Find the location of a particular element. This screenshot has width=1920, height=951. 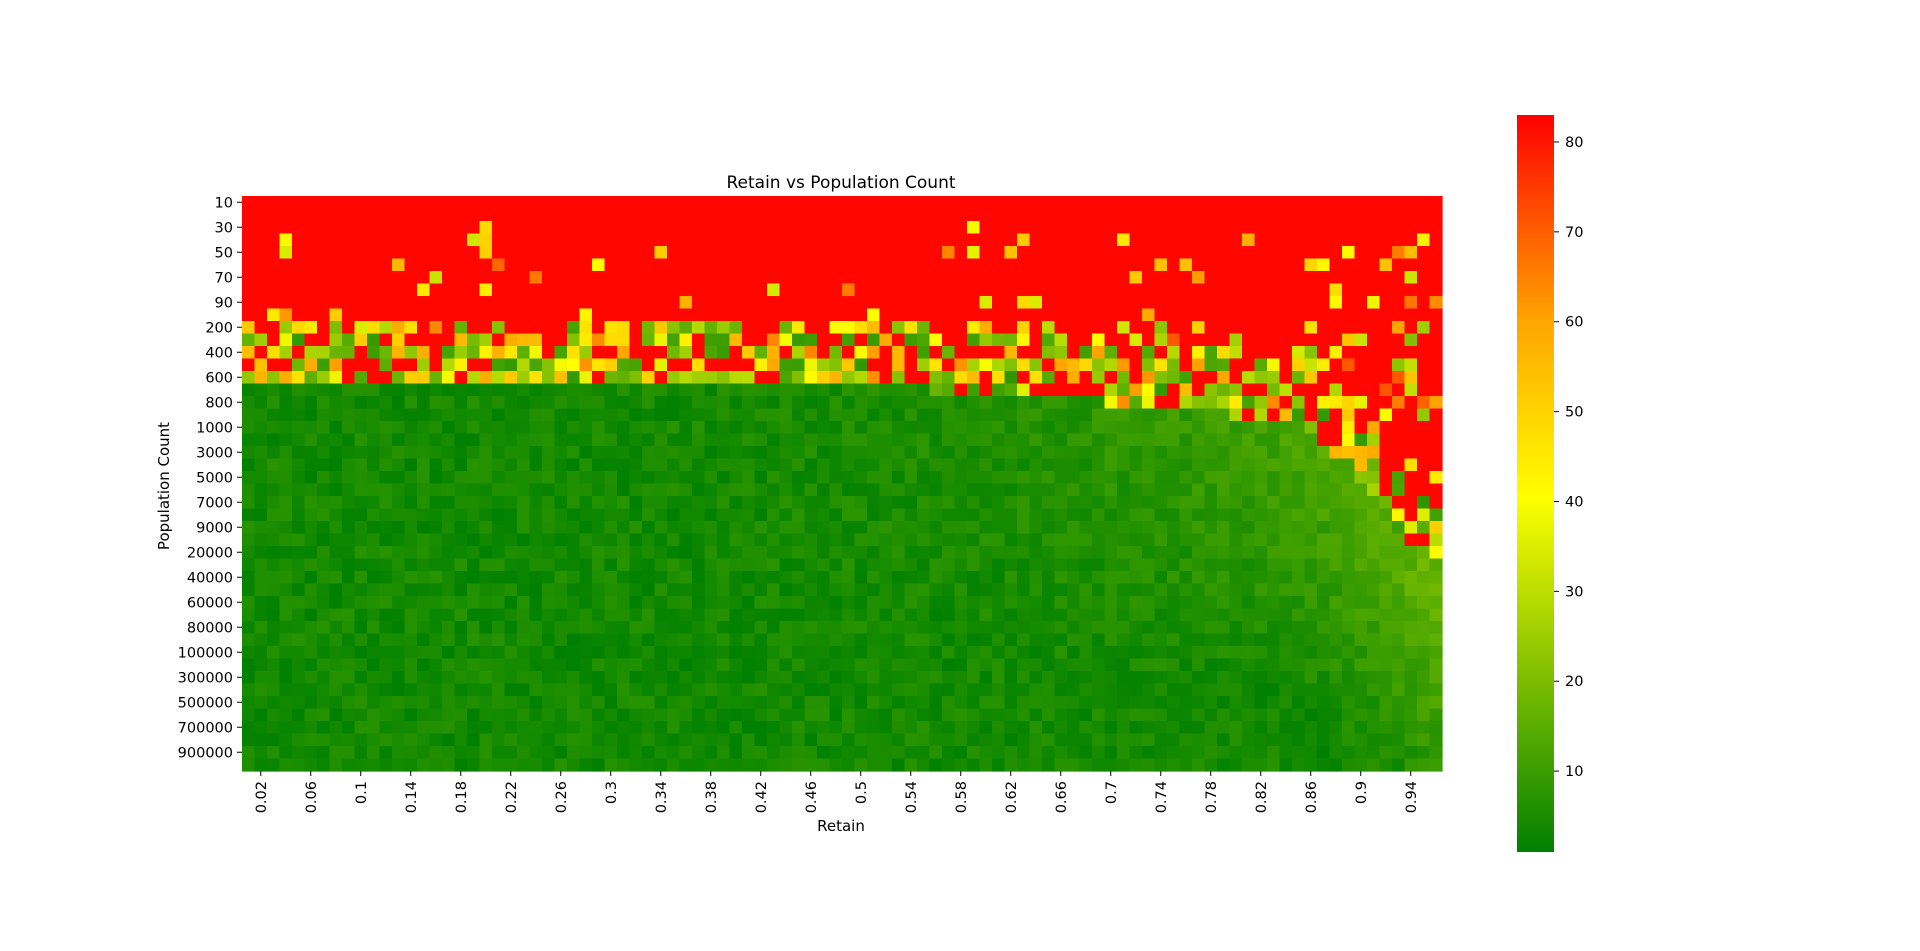

x-tick-label: 0.82 is located at coordinates (1262, 797).